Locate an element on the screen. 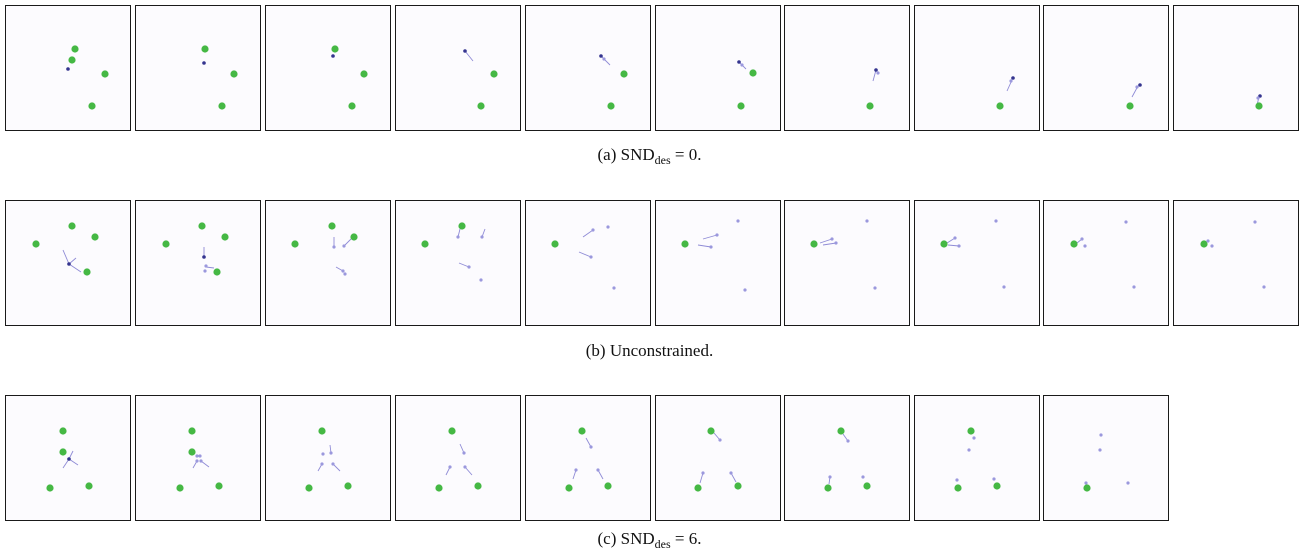 The image size is (1299, 559). caption-suffix: = 6. is located at coordinates (686, 538).